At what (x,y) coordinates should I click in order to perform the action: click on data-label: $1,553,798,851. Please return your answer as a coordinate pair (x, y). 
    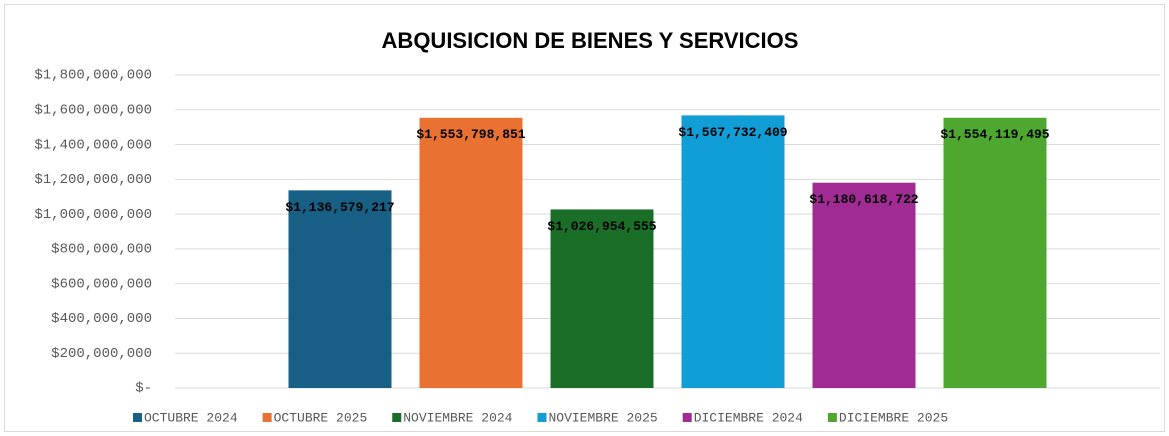
    Looking at the image, I should click on (470, 134).